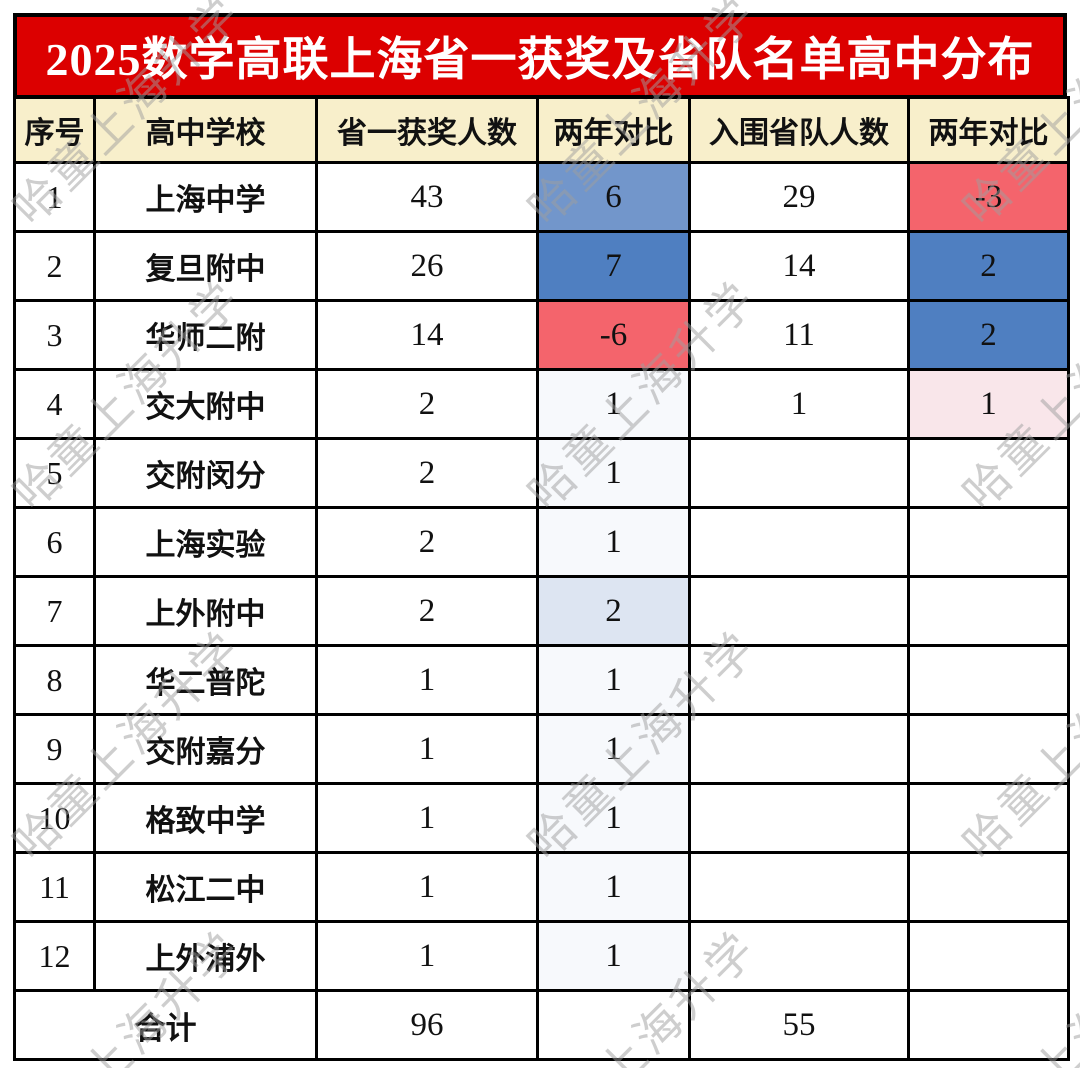 This screenshot has height=1068, width=1080. Describe the element at coordinates (799, 335) in the screenshot. I see `cell-team: 11` at that location.